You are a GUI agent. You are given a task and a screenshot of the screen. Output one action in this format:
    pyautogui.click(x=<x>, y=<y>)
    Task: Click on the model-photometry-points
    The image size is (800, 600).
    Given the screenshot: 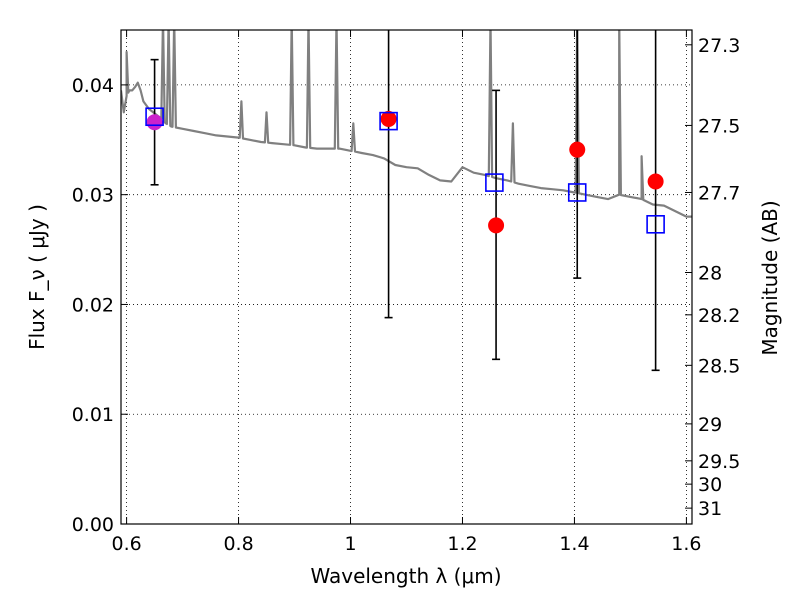 What is the action you would take?
    pyautogui.click(x=405, y=170)
    